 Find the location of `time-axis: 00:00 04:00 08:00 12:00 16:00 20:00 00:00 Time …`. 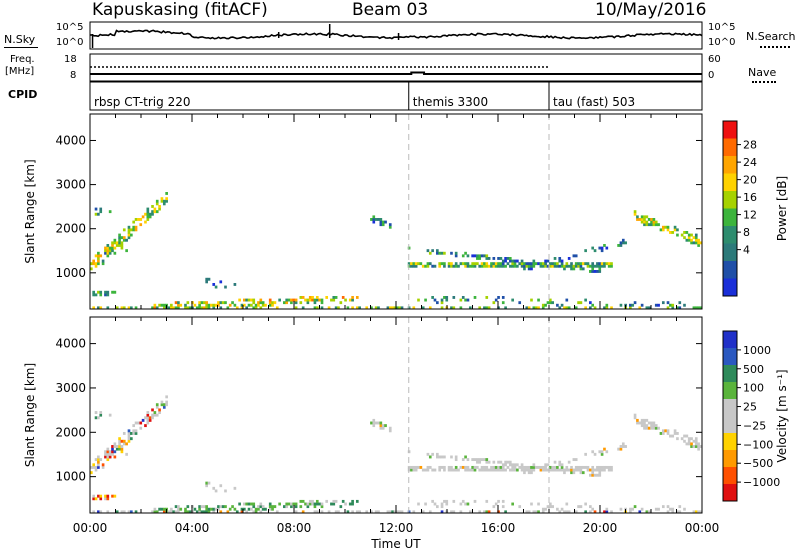

time-axis: 00:00 04:00 08:00 12:00 16:00 20:00 00:00 Time … is located at coordinates (396, 536).